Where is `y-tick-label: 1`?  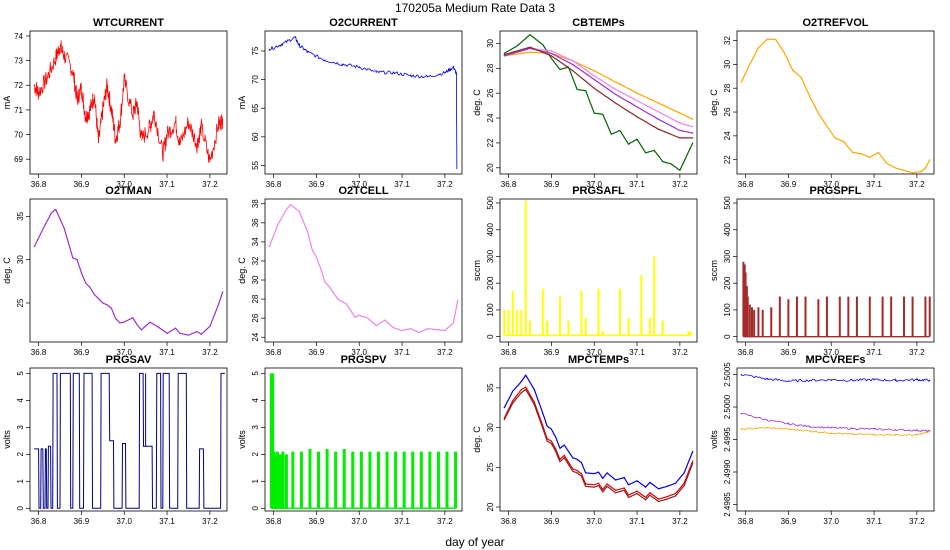
y-tick-label: 1 is located at coordinates (20, 481).